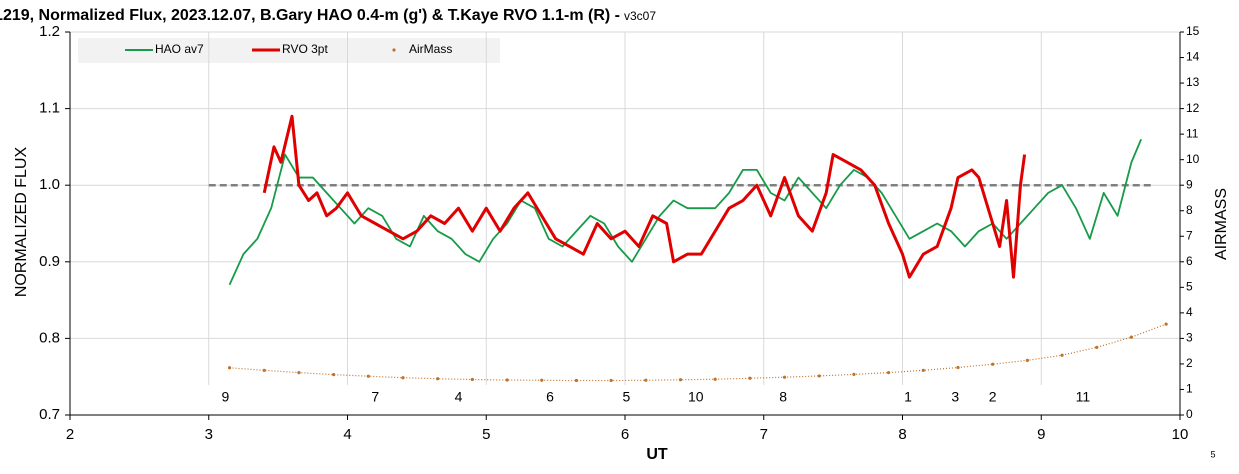 The image size is (1239, 474). Describe the element at coordinates (394, 50) in the screenshot. I see `legend-swatch` at that location.